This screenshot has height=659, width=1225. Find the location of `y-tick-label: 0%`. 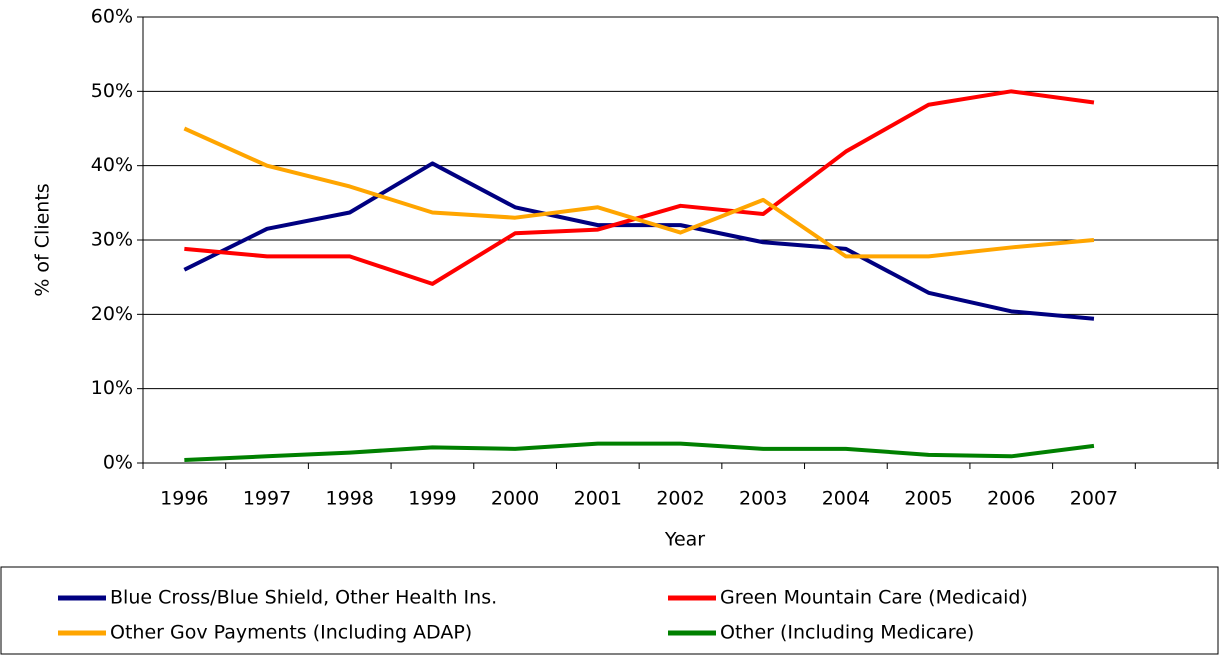

y-tick-label: 0% is located at coordinates (118, 463).